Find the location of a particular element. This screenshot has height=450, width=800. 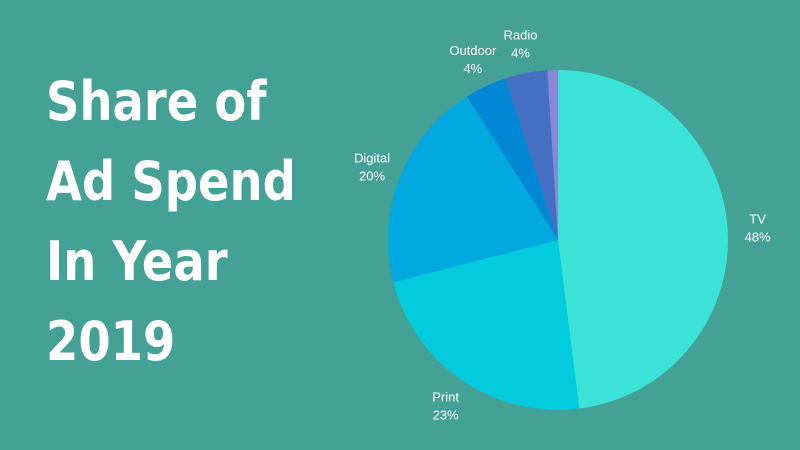

title-line-4: 2019 is located at coordinates (111, 341).